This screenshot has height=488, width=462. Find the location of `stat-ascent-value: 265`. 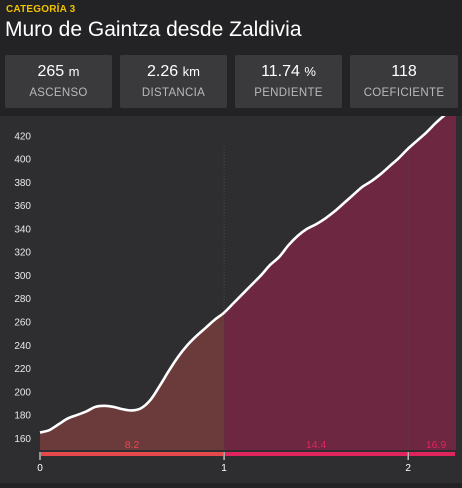

stat-ascent-value: 265 is located at coordinates (51, 71).